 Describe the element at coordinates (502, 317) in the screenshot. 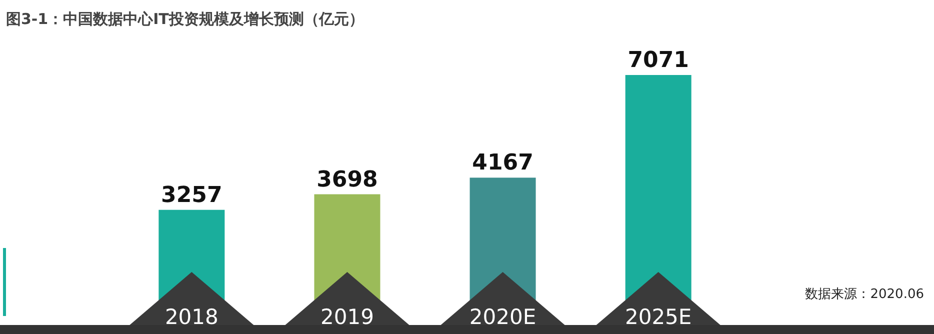

I see `x-tick-label: 2020E` at that location.